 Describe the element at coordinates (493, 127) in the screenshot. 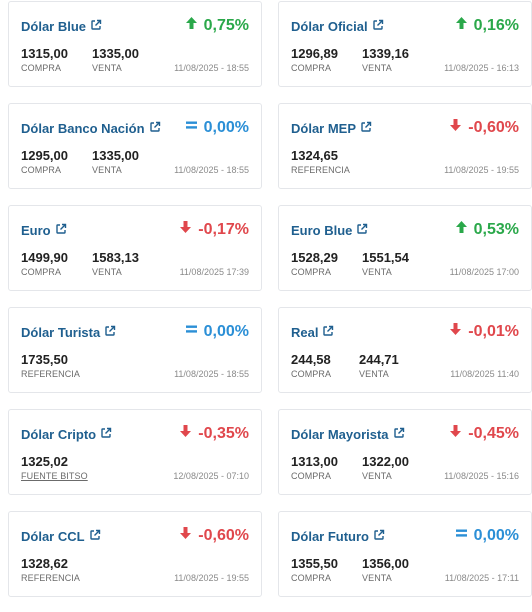

I see `change-percent: -0,60%` at that location.